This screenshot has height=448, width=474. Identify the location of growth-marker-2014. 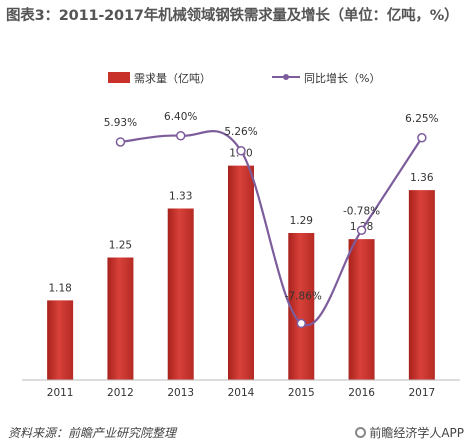
(241, 151).